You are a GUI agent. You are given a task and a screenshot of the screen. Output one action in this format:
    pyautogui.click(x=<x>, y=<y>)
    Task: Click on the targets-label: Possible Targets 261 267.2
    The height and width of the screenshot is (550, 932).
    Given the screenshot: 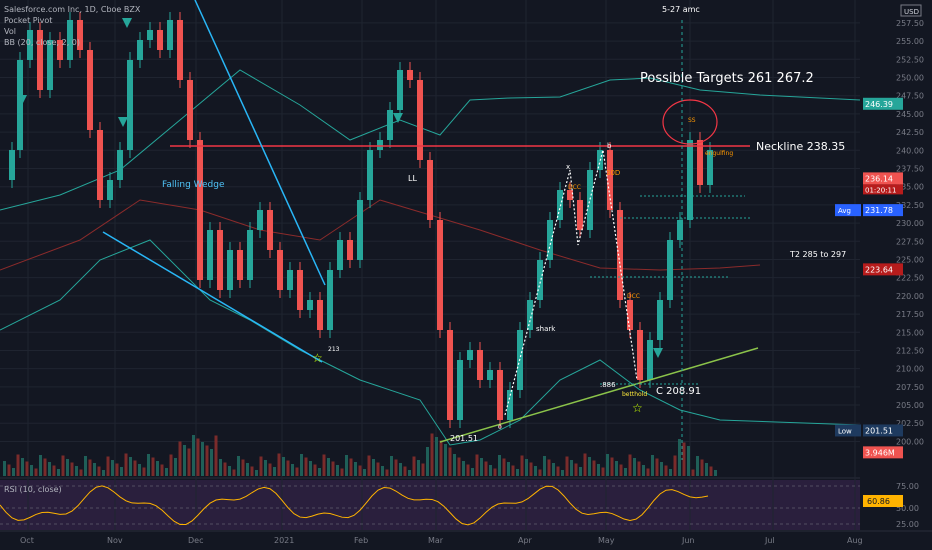 What is the action you would take?
    pyautogui.click(x=727, y=78)
    